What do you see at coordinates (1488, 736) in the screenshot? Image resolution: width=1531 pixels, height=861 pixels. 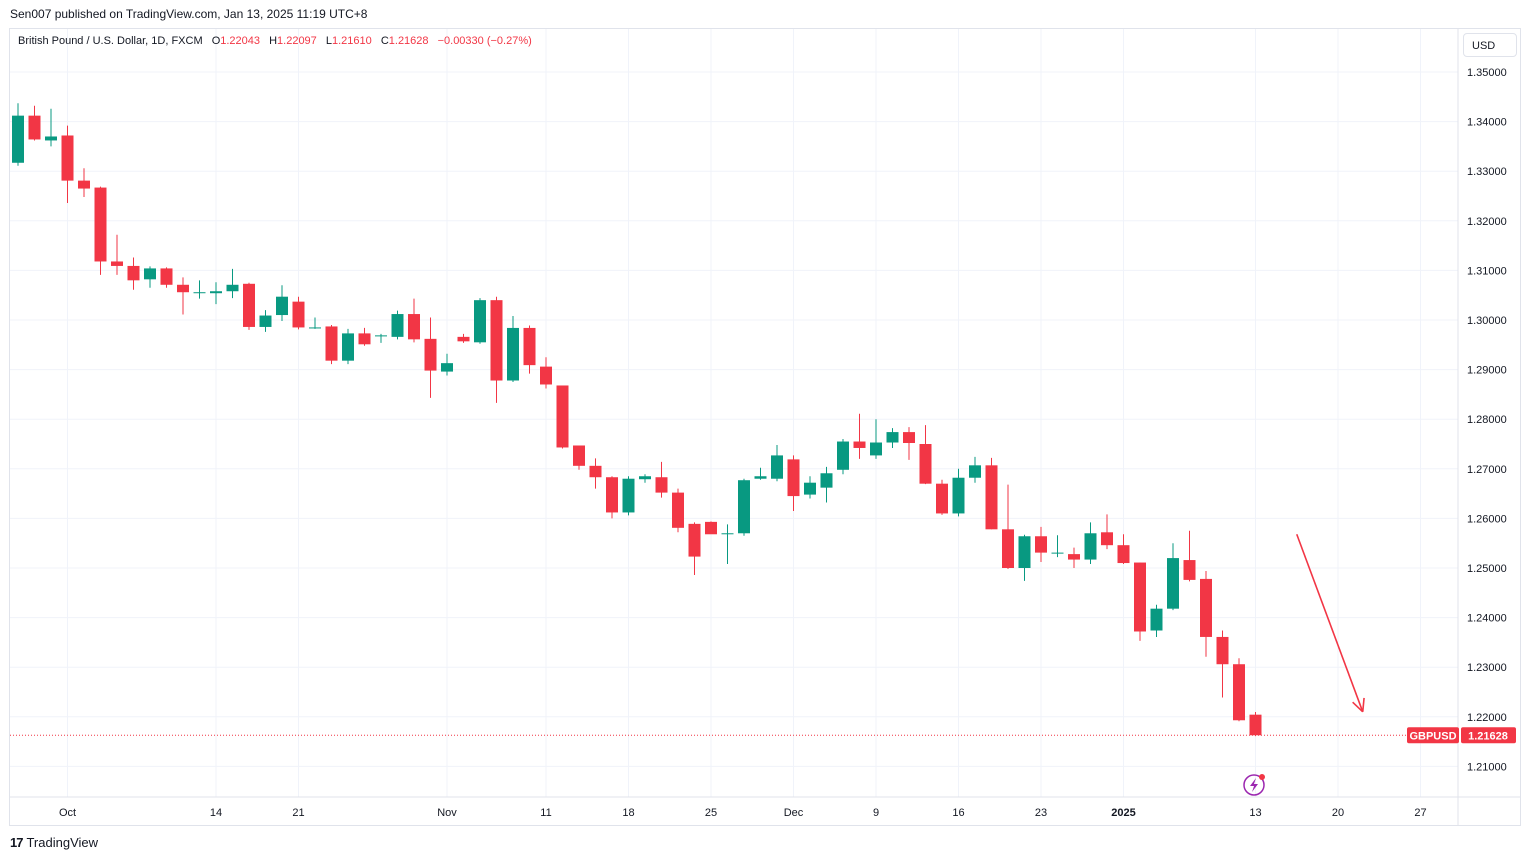 I see `price-tag-price: 1.21628` at bounding box center [1488, 736].